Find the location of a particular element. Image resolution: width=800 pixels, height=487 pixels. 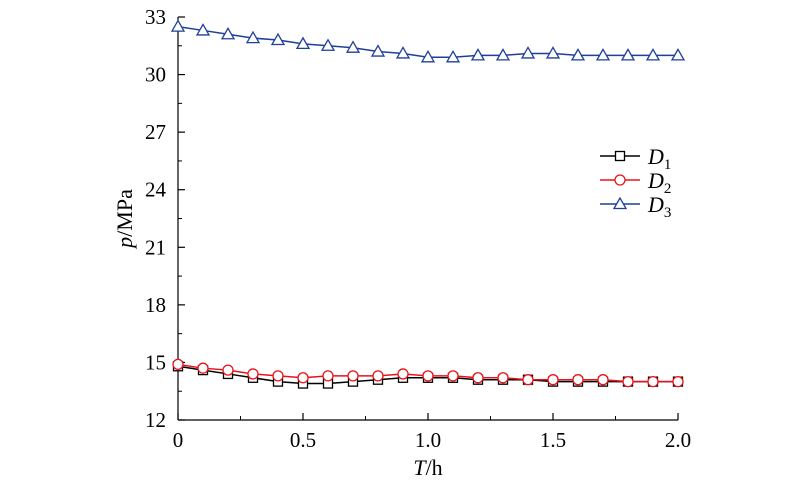

y-tick-label: 12 is located at coordinates (155, 420).